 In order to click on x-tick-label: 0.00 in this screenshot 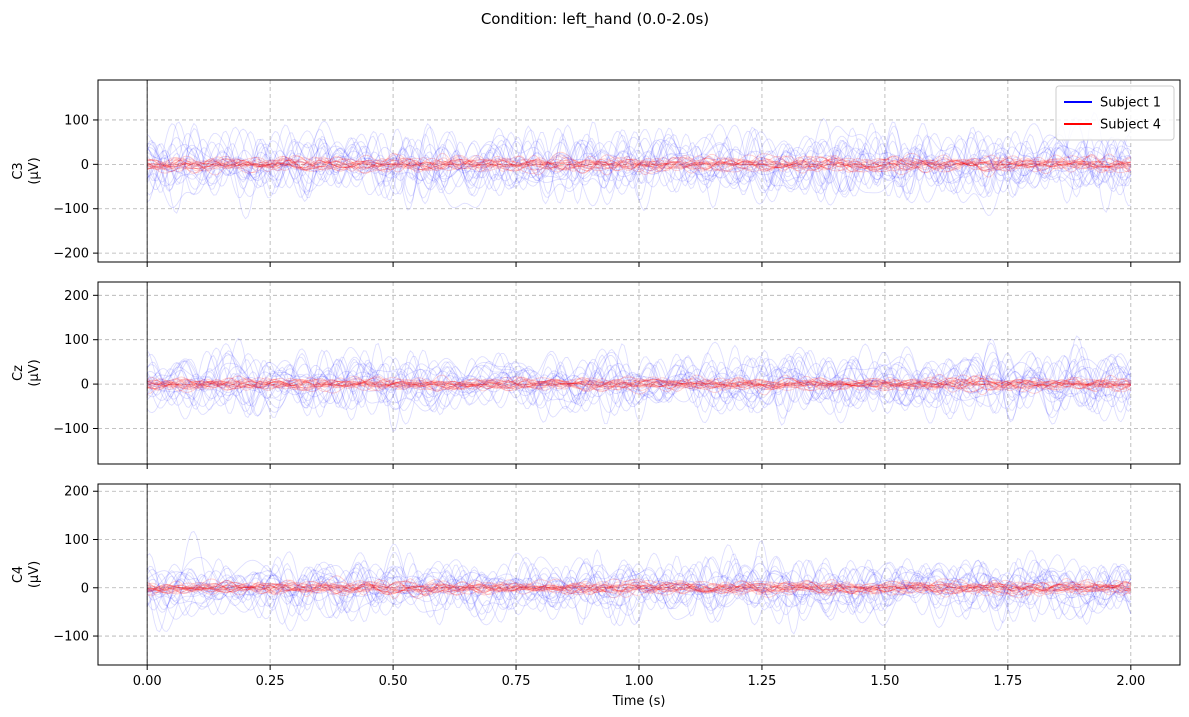, I will do `click(147, 681)`.